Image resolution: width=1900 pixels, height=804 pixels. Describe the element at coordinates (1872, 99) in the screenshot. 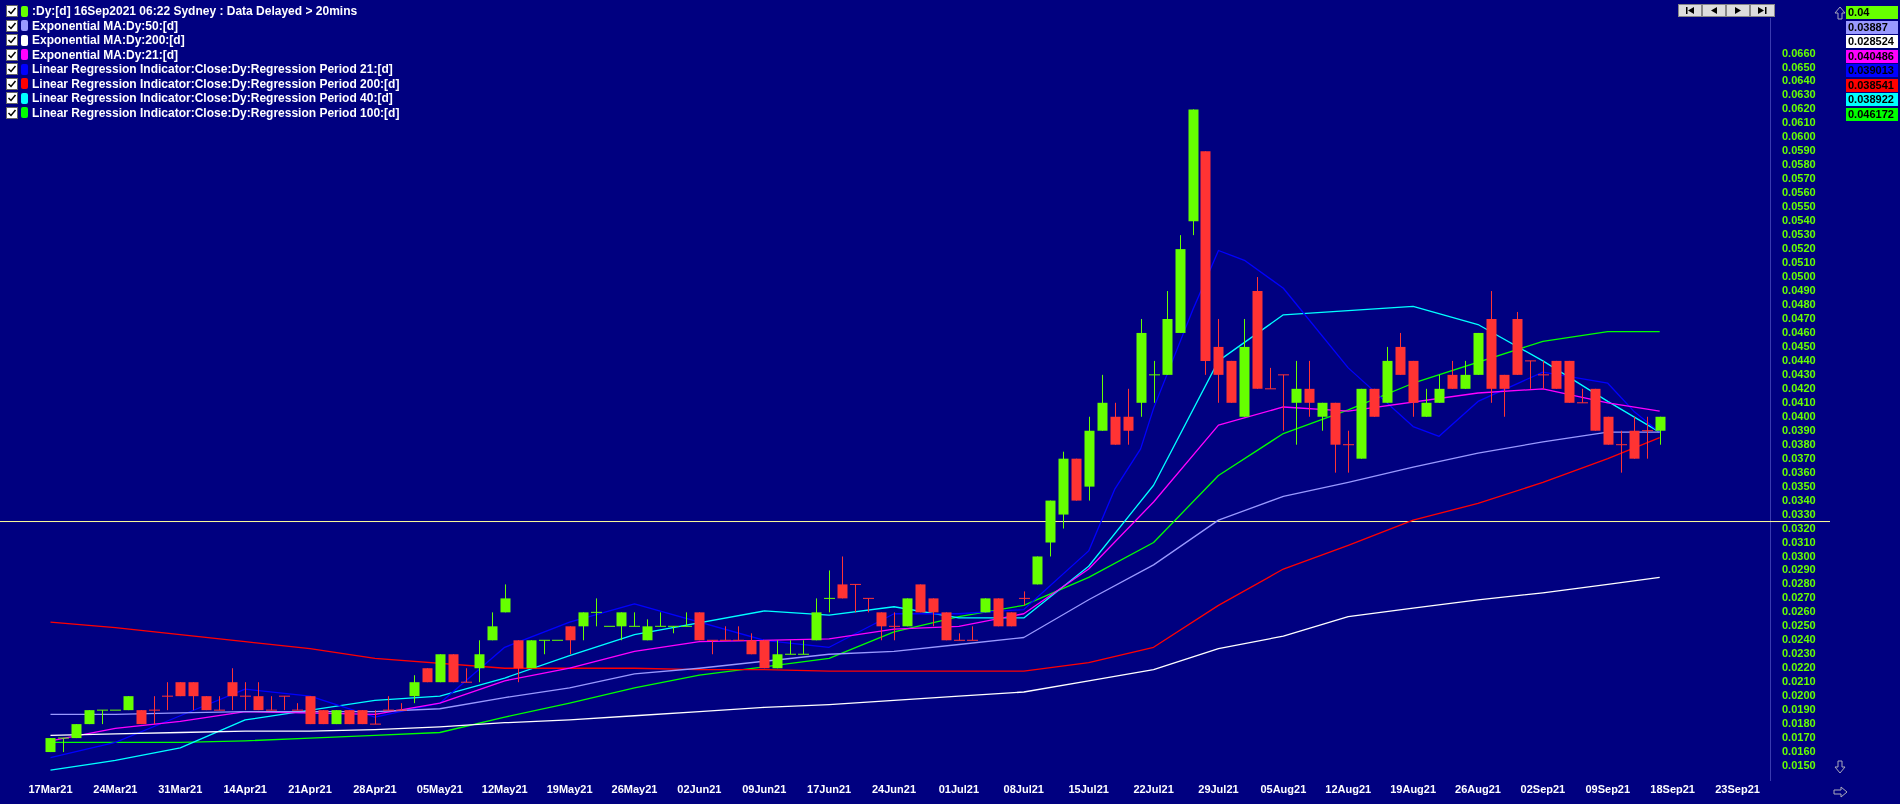

I see `text: 0.038922` at that location.